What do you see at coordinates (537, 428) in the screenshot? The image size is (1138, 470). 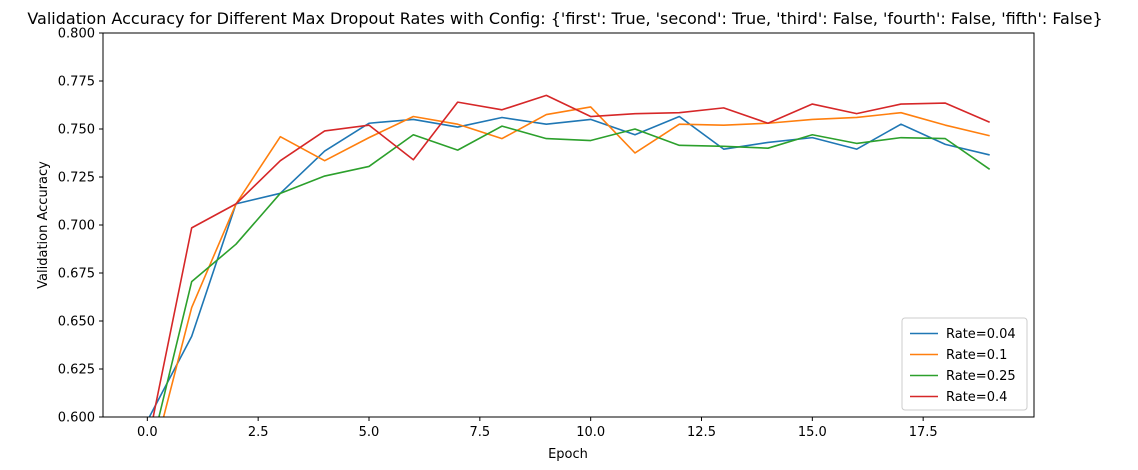 I see `x-axis: 0.0 2.5 5.0 7.5 10.0 12.5 15.0 17.5` at bounding box center [537, 428].